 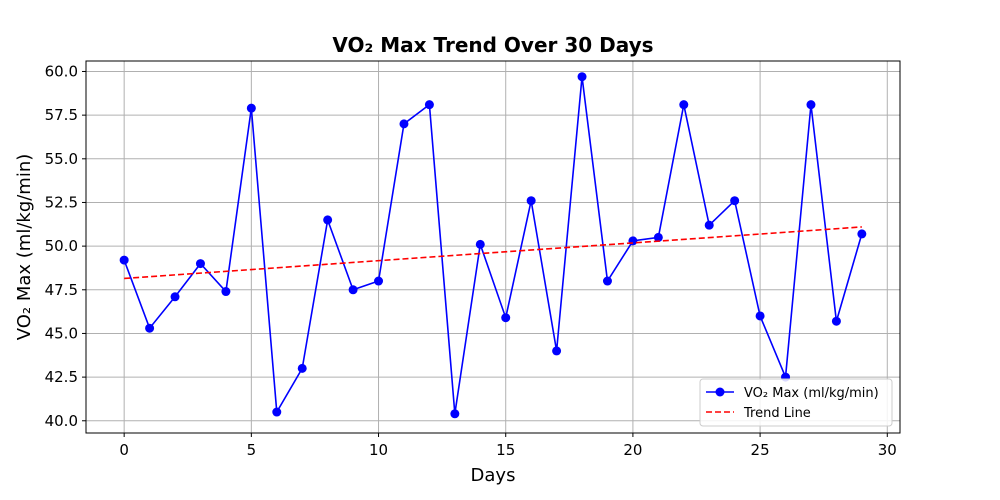 What do you see at coordinates (777, 413) in the screenshot?
I see `legend-label: Trend Line` at bounding box center [777, 413].